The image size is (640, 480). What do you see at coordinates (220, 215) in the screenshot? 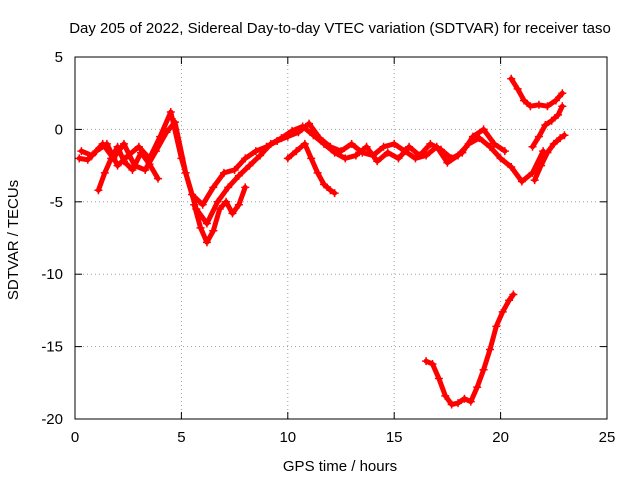
I see `series-arc-d` at bounding box center [220, 215].